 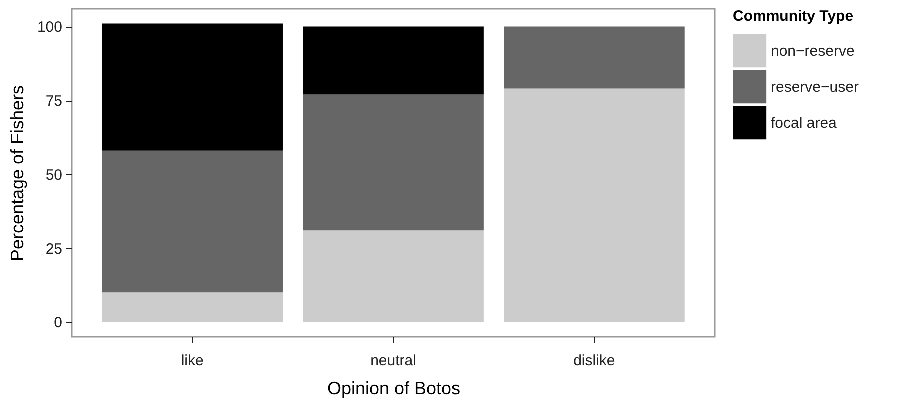 What do you see at coordinates (815, 87) in the screenshot?
I see `legend-label: reserve−user` at bounding box center [815, 87].